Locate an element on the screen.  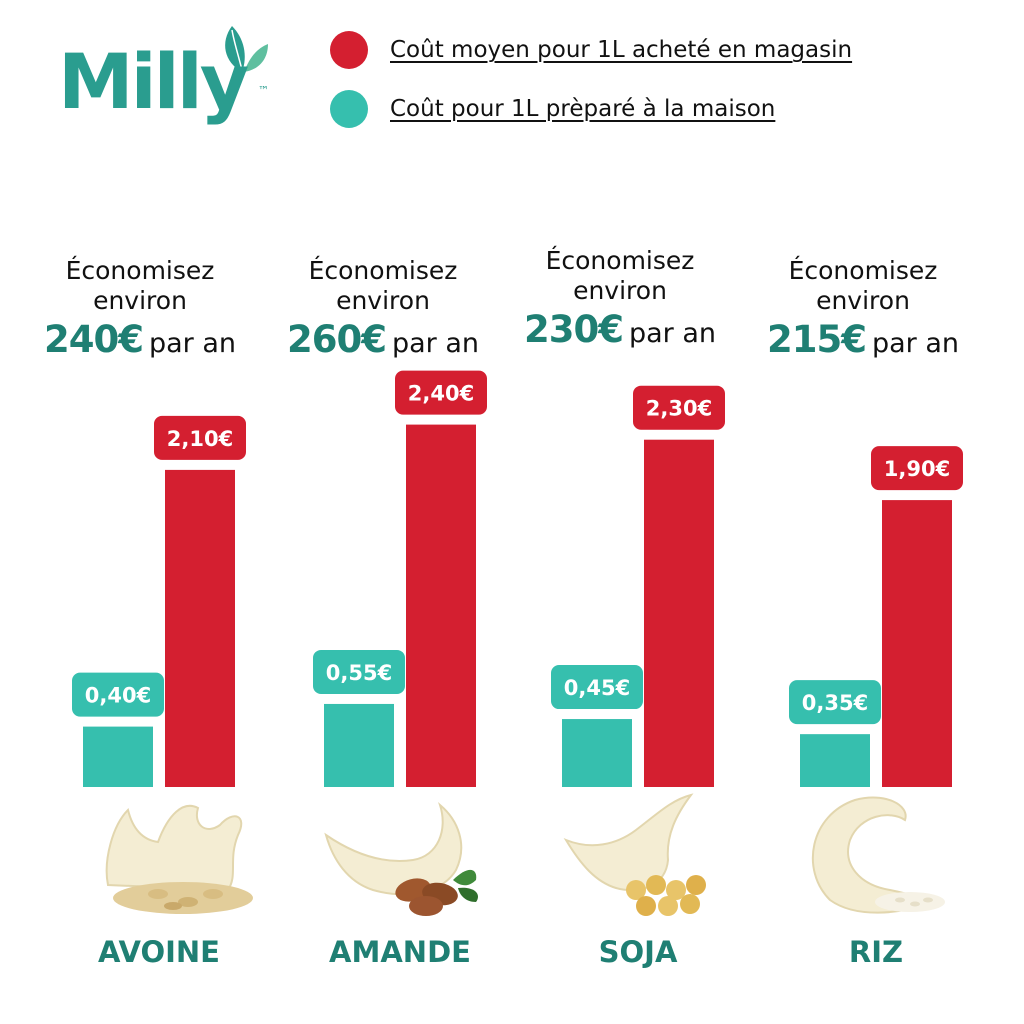
rice-milk-wave-icon is located at coordinates (878, 855).